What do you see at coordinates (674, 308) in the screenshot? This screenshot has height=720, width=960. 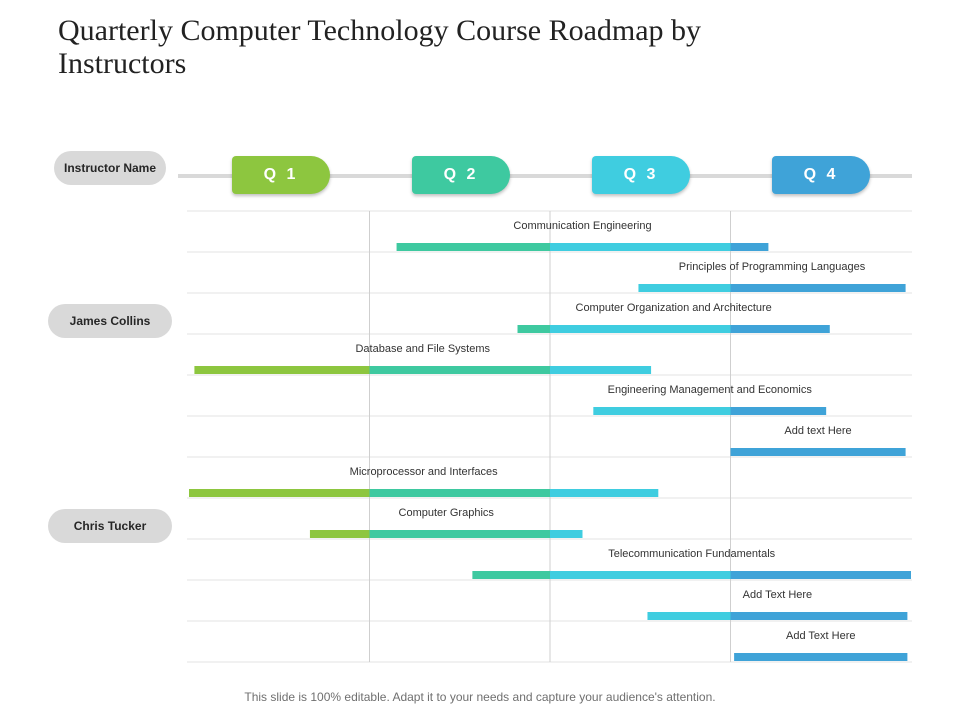 I see `task-label: Computer Organization and Architecture` at bounding box center [674, 308].